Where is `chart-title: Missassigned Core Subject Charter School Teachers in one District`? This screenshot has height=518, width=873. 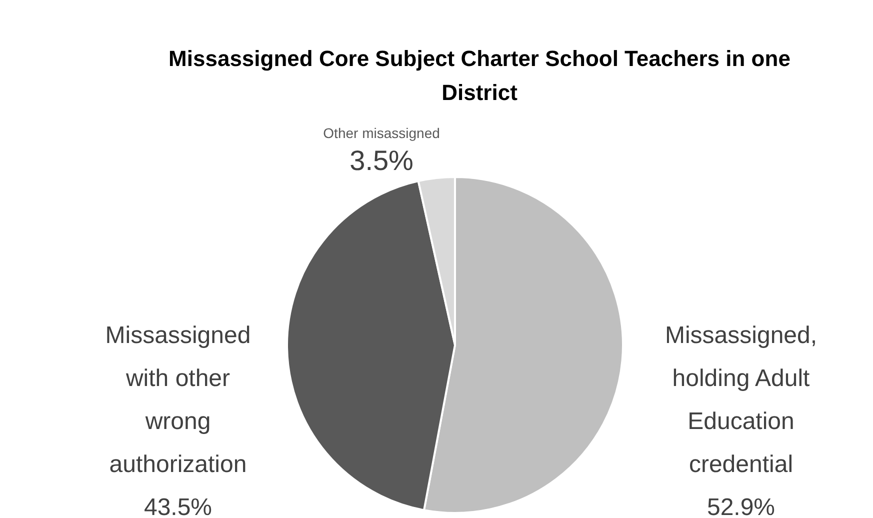 chart-title: Missassigned Core Subject Charter School Teachers in one District is located at coordinates (479, 75).